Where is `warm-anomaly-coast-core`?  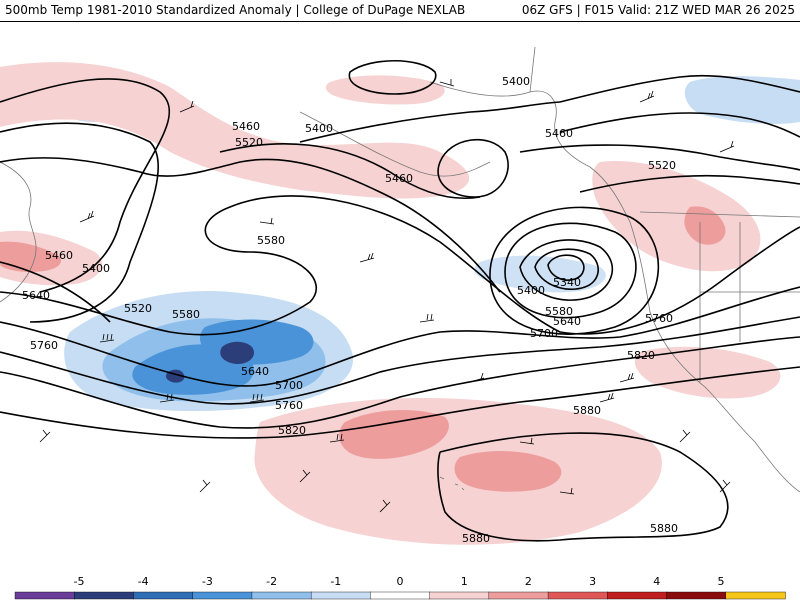 warm-anomaly-coast-core is located at coordinates (705, 225).